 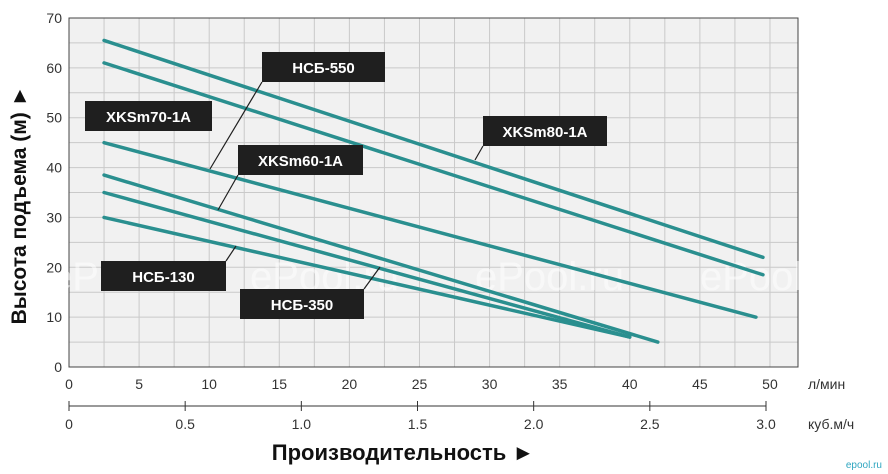 I want to click on x-tick-label: 0, so click(x=69, y=384).